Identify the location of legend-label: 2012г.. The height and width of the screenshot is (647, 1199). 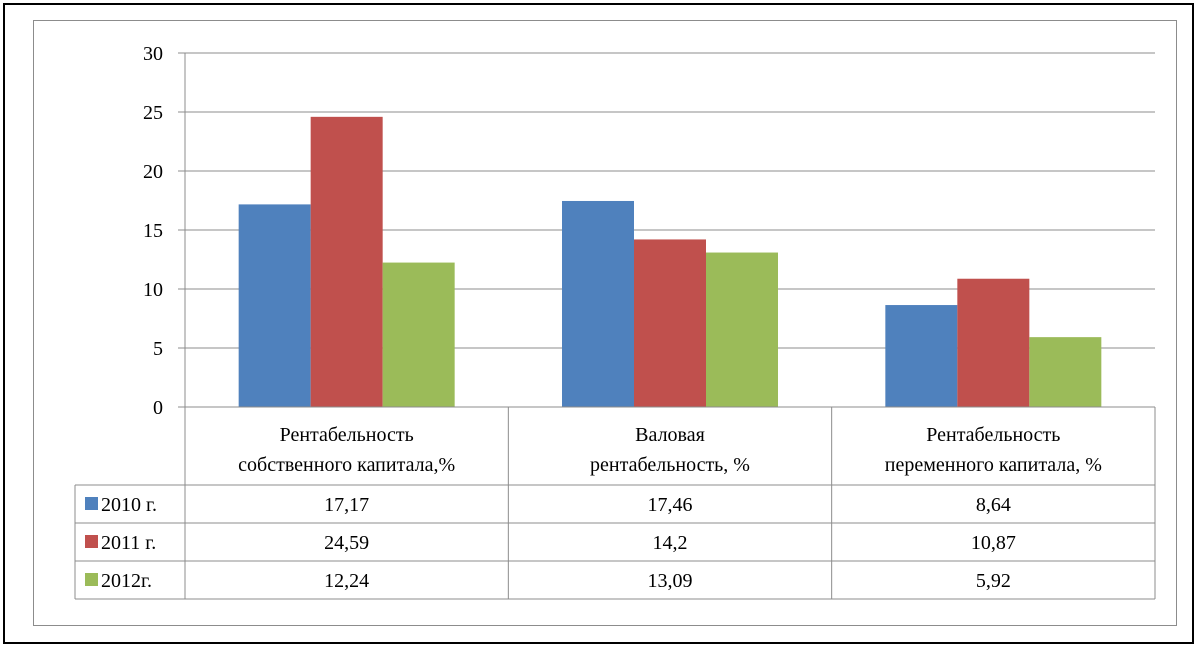
(126, 581).